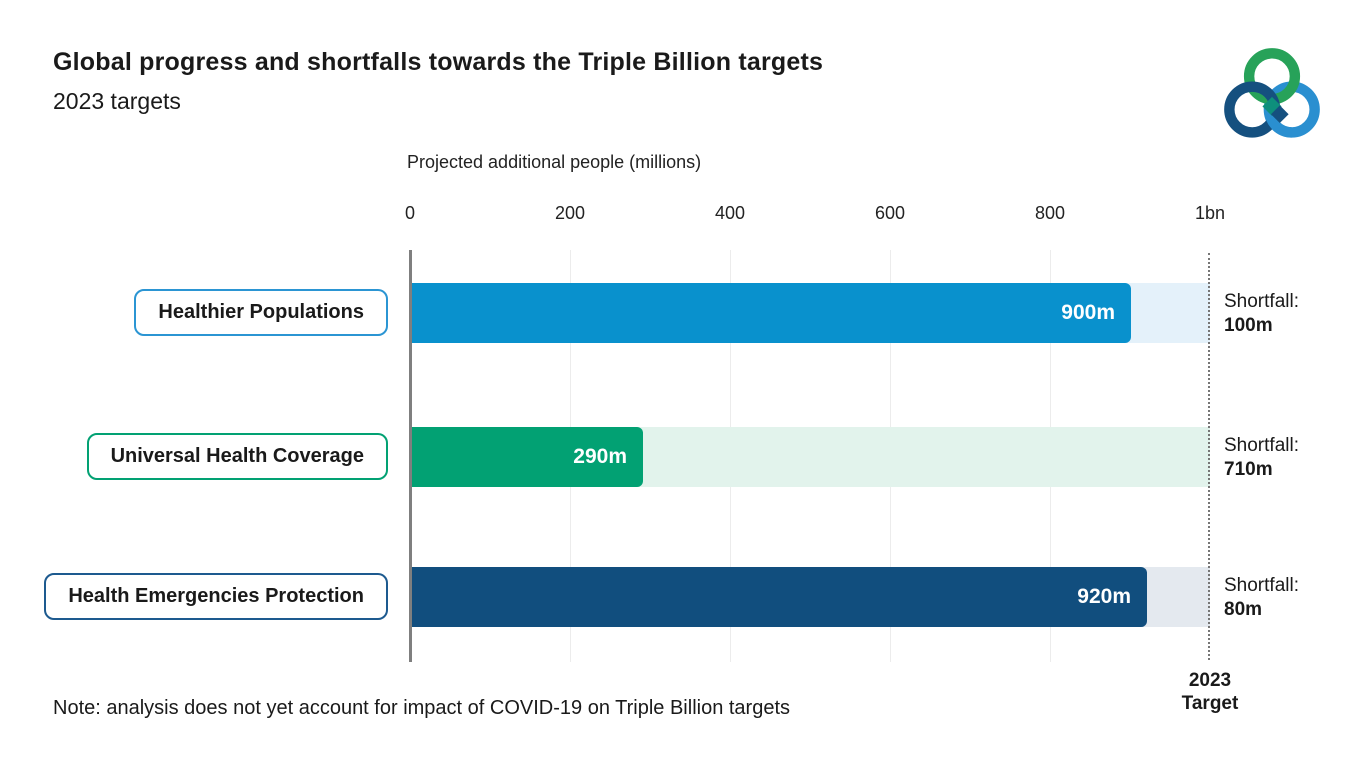  Describe the element at coordinates (771, 313) in the screenshot. I see `bar: 900m` at that location.